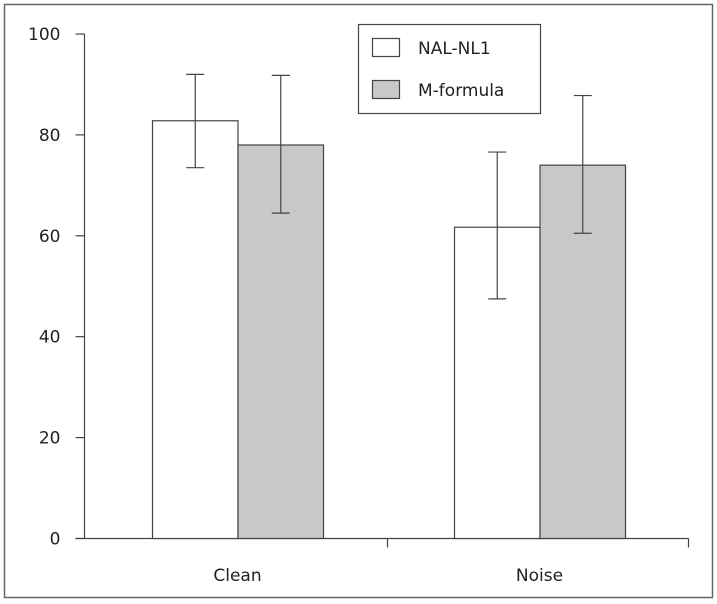  What do you see at coordinates (50, 338) in the screenshot?
I see `y-tick-label: 40` at bounding box center [50, 338].